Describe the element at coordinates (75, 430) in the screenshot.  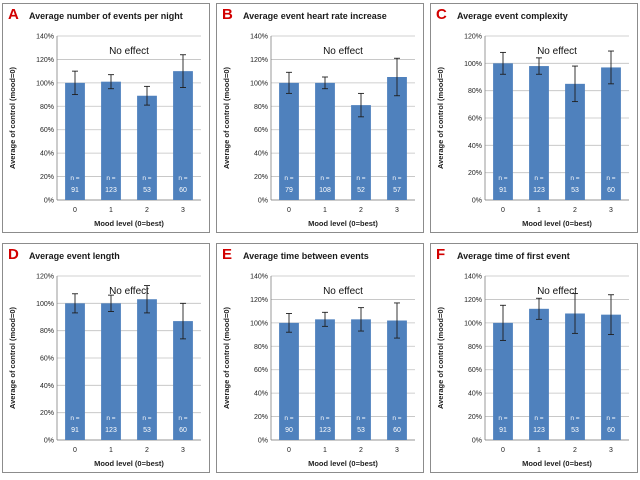
I see `n-value: 91` at that location.